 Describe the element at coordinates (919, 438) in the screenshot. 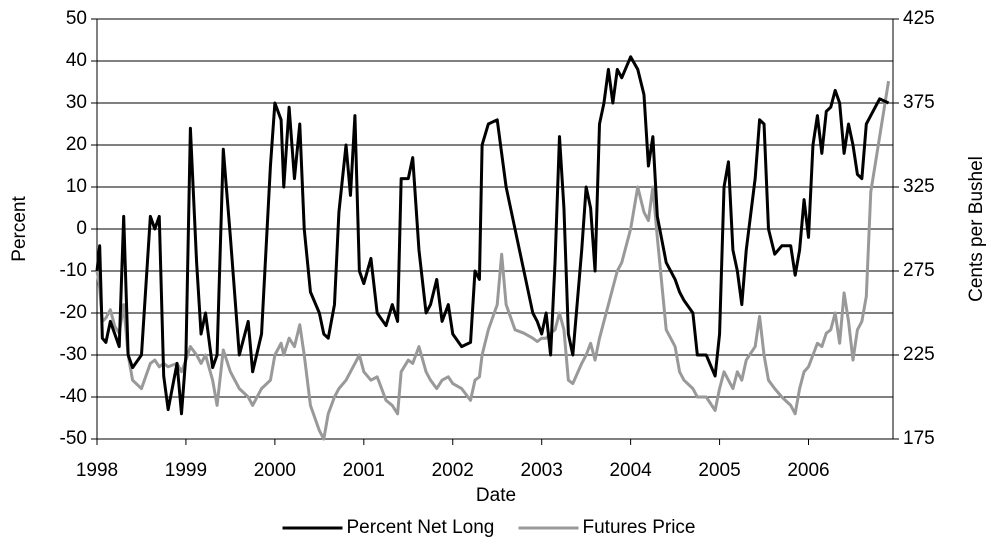

I see `y2-tick-label: 175` at that location.